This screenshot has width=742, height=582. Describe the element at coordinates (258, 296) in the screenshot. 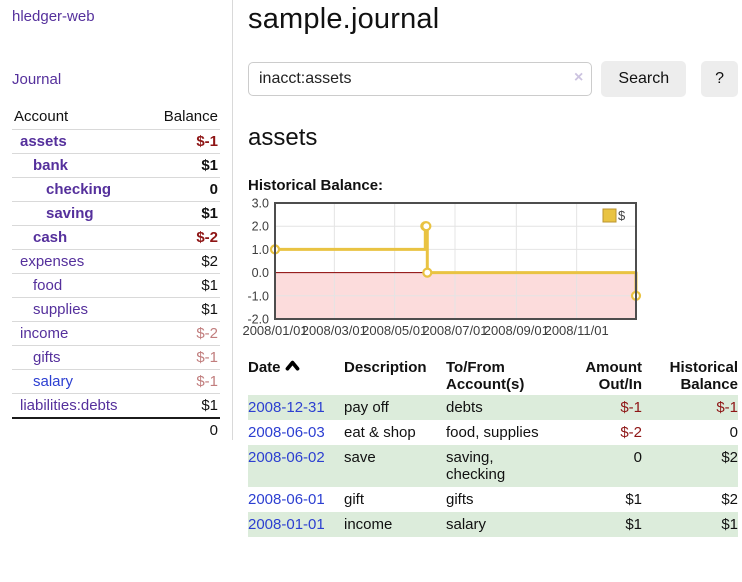

I see `svg-text: -1.0` at that location.